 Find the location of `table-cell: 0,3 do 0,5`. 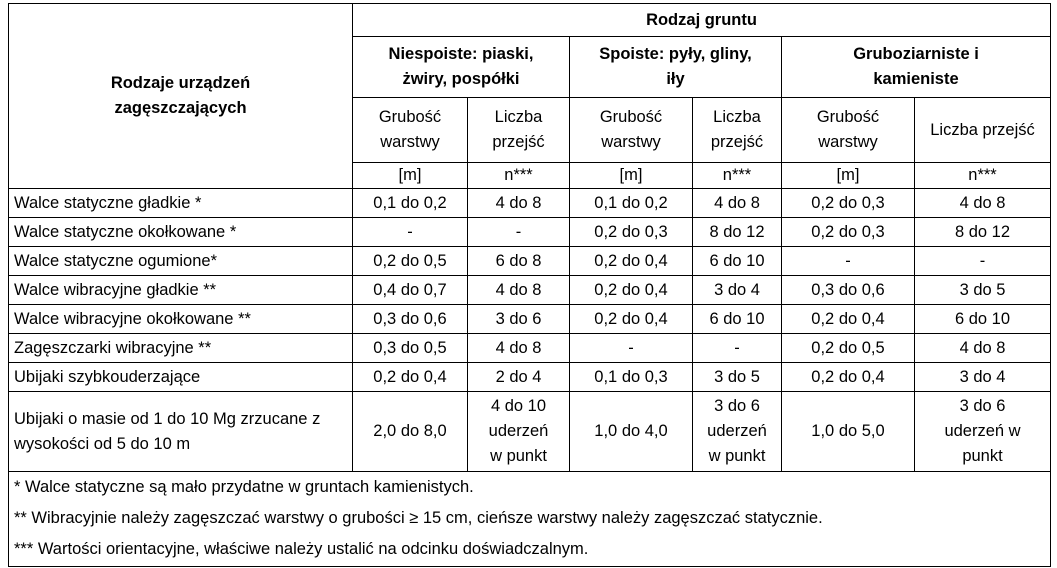

table-cell: 0,3 do 0,5 is located at coordinates (410, 348).